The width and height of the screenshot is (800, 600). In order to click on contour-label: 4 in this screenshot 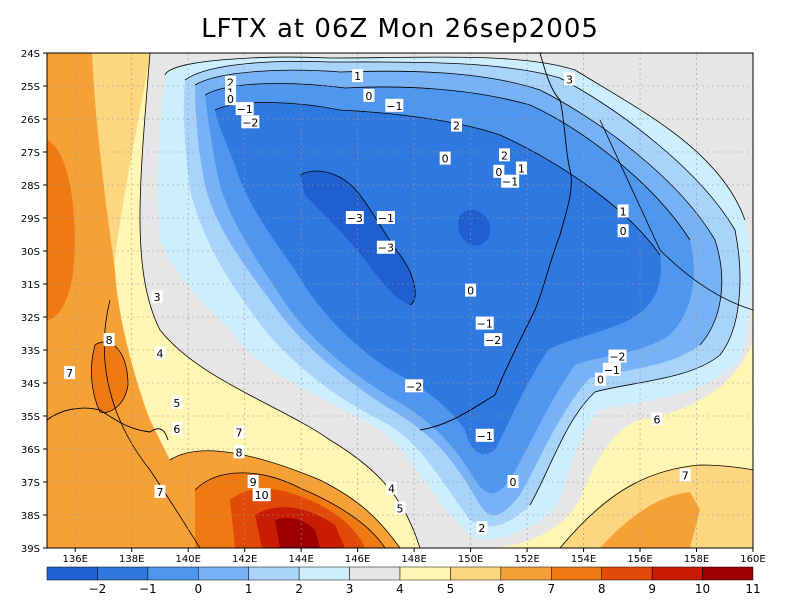, I will do `click(159, 353)`.